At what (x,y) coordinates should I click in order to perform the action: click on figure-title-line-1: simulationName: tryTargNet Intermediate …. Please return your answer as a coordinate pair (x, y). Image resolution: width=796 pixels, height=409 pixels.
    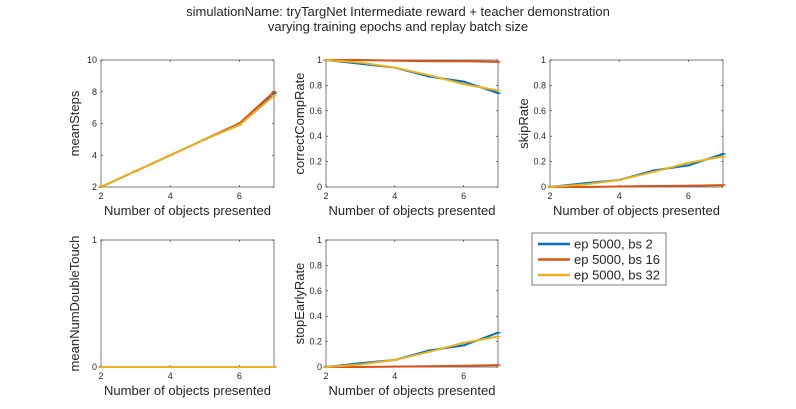
    Looking at the image, I should click on (398, 11).